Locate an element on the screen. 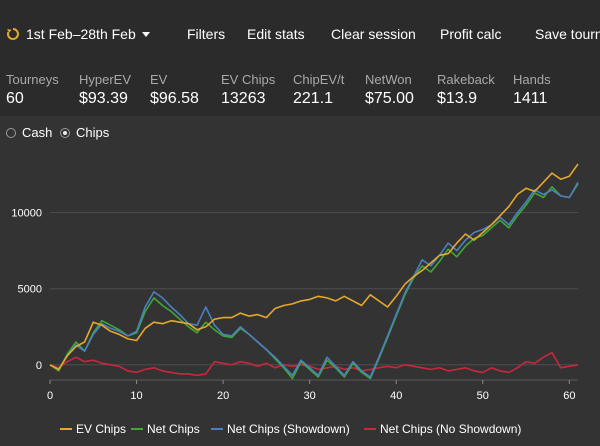 This screenshot has width=600, height=446. edit-stats-button: Edit stats is located at coordinates (276, 34).